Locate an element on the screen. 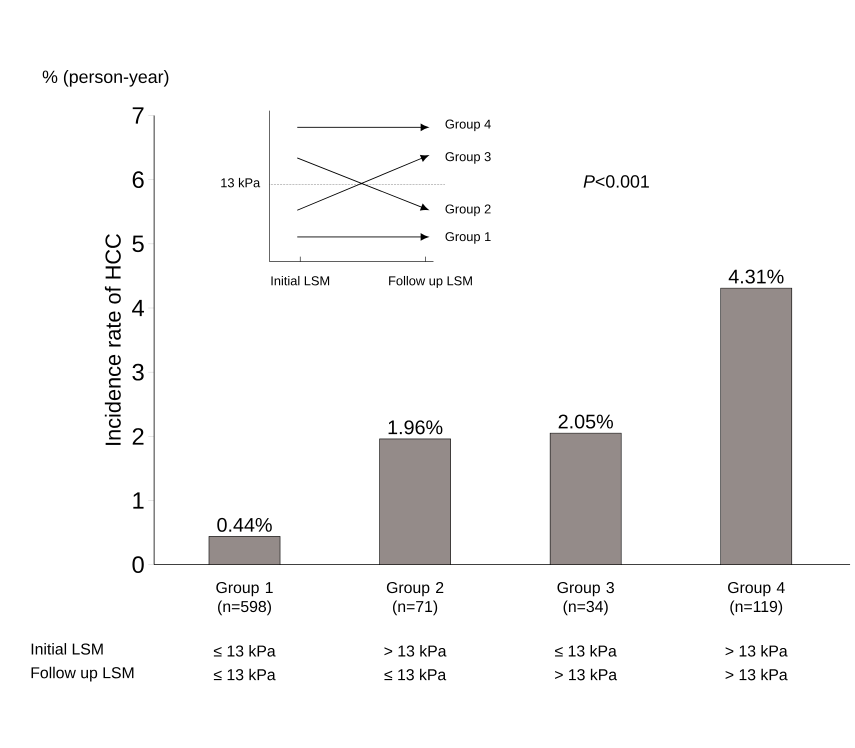 This screenshot has width=855, height=748. y-axis-title: Incidence rate of HCC is located at coordinates (112, 339).